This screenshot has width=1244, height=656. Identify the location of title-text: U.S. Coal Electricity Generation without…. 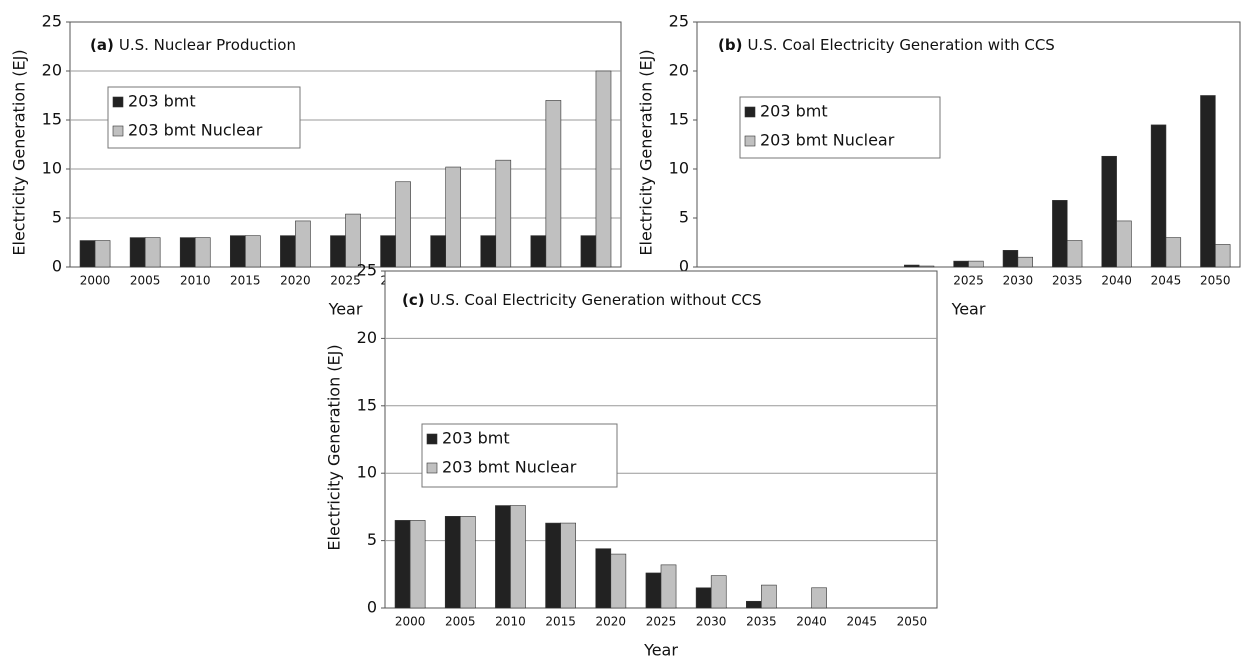
(596, 300).